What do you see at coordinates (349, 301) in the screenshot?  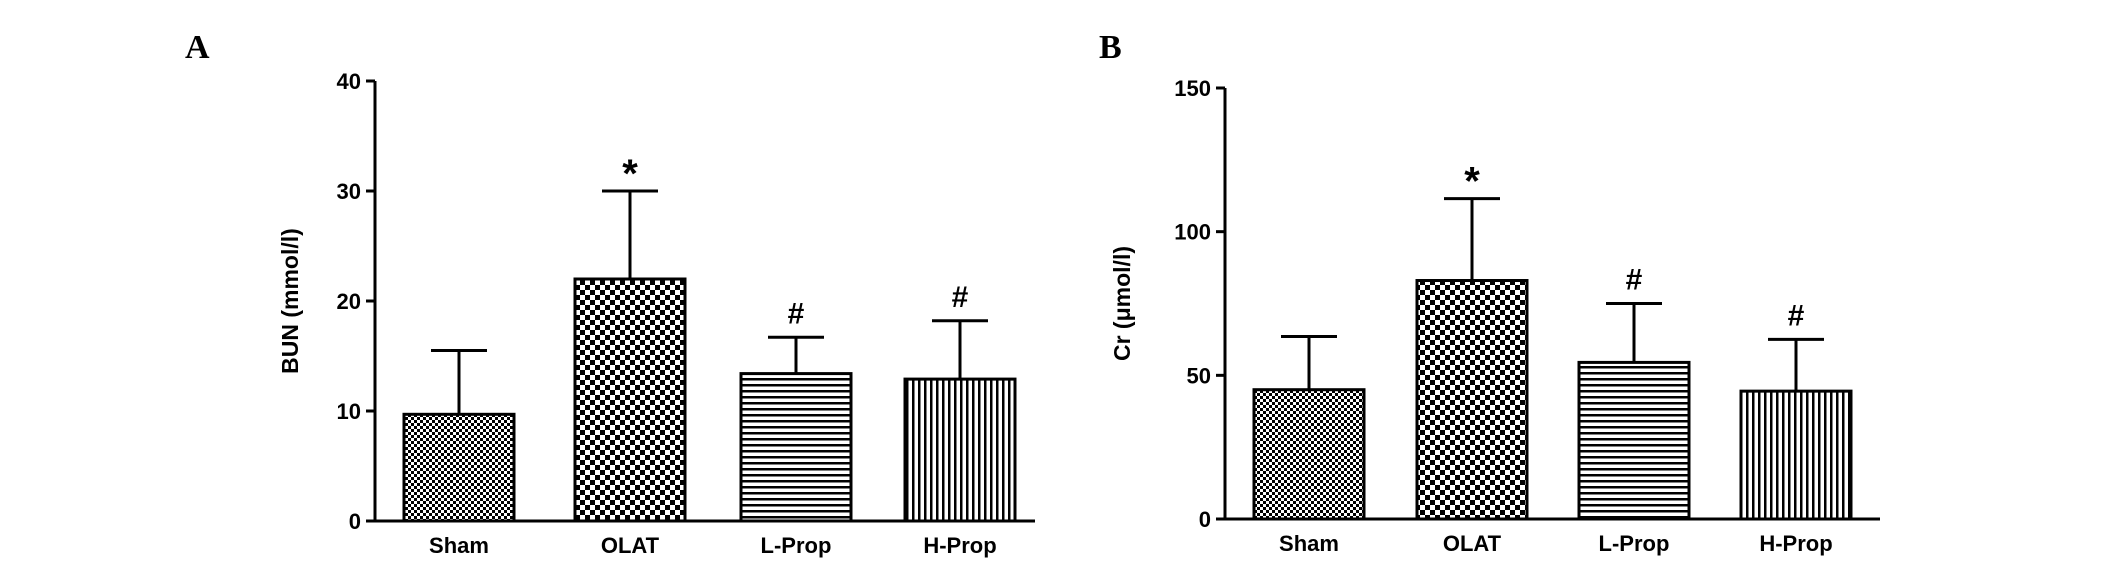 I see `y-tick-label: 20` at bounding box center [349, 301].